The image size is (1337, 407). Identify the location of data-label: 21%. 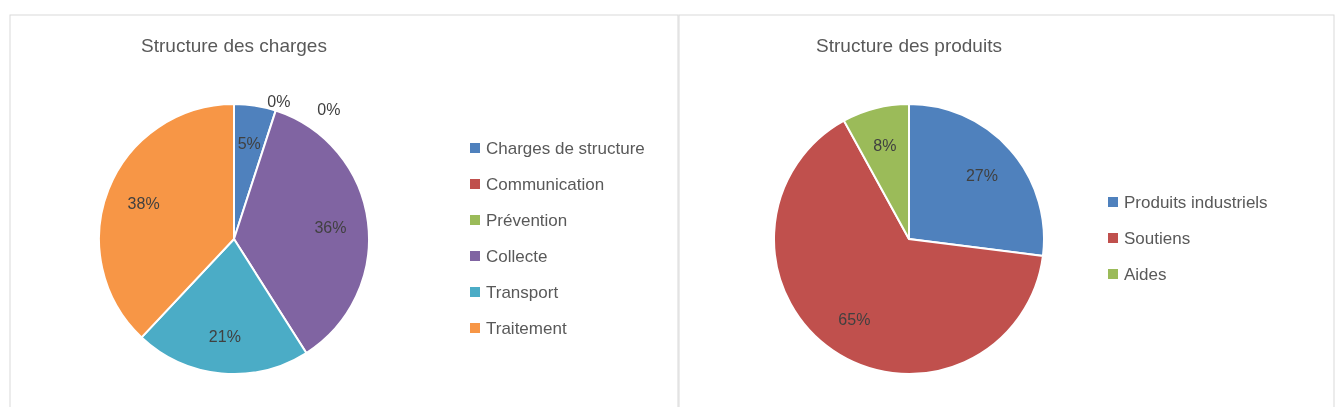
(224, 336).